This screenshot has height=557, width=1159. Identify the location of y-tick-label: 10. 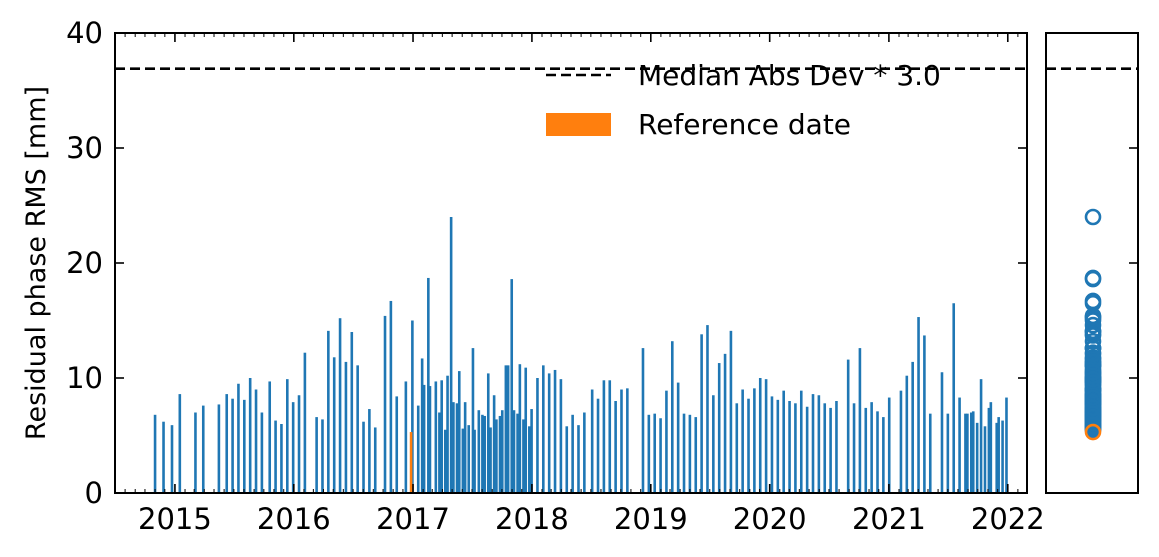
(84, 378).